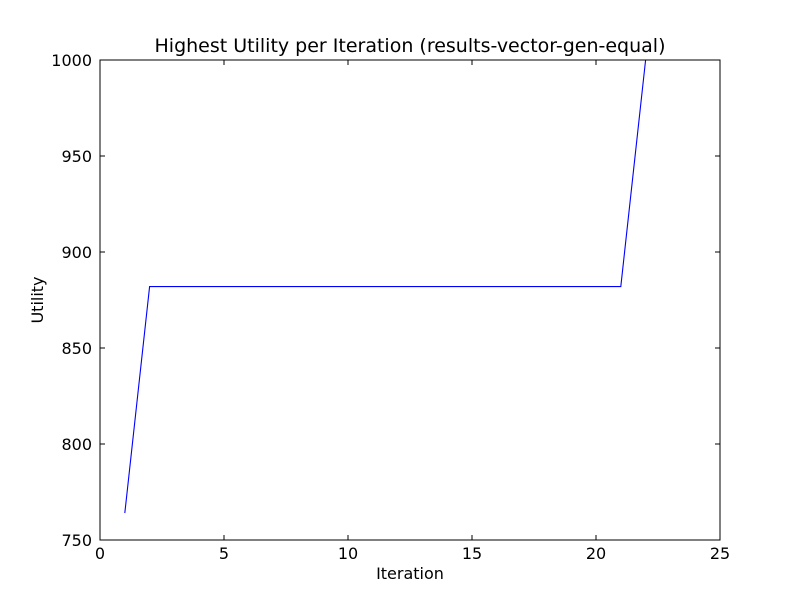  What do you see at coordinates (76, 444) in the screenshot?
I see `y-tick-label: 800` at bounding box center [76, 444].